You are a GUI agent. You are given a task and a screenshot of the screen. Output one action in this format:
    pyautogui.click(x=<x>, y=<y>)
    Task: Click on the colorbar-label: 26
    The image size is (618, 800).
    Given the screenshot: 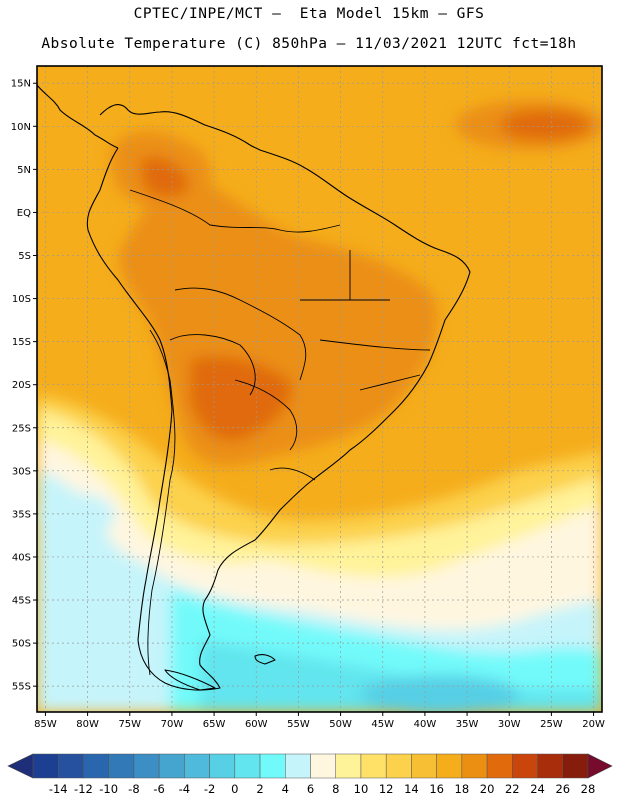 What is the action you would take?
    pyautogui.click(x=562, y=789)
    